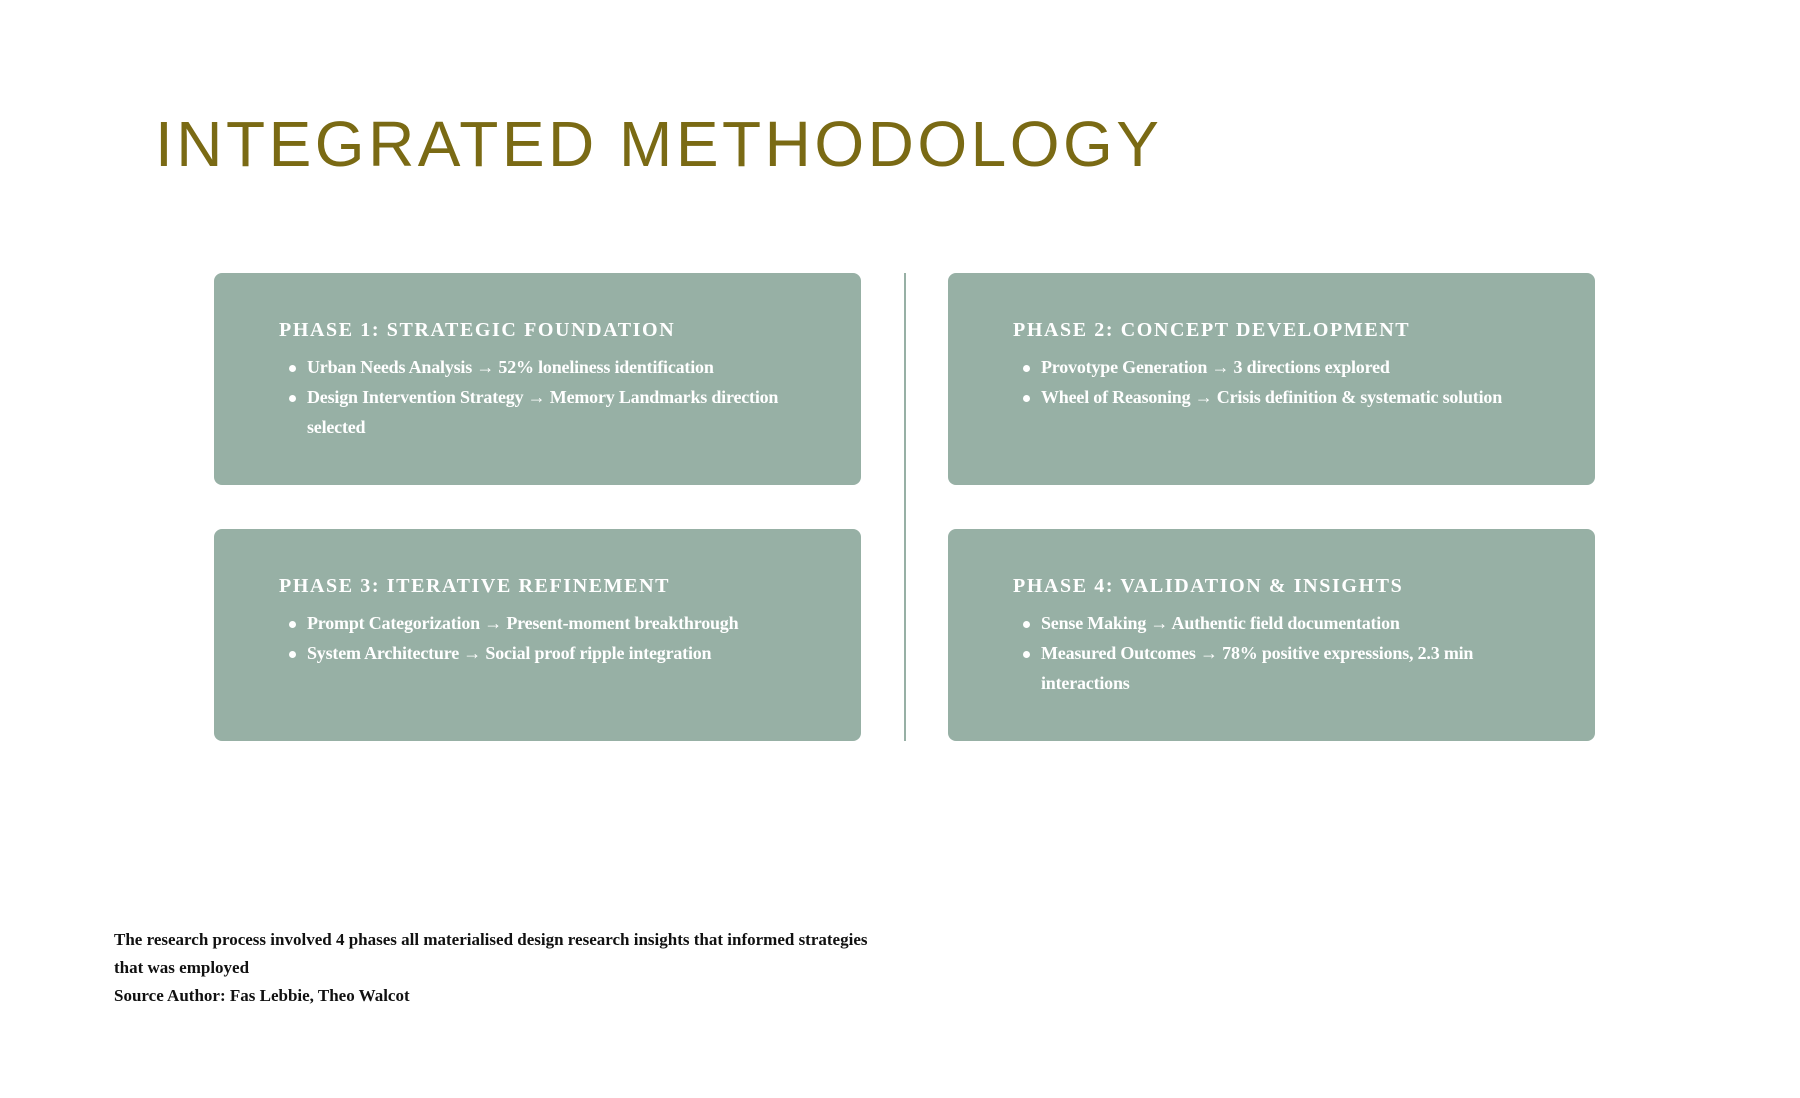 This screenshot has width=1800, height=1098. What do you see at coordinates (475, 586) in the screenshot?
I see `phase-heading: PHASE 3: ITERATIVE REFINEMENT` at bounding box center [475, 586].